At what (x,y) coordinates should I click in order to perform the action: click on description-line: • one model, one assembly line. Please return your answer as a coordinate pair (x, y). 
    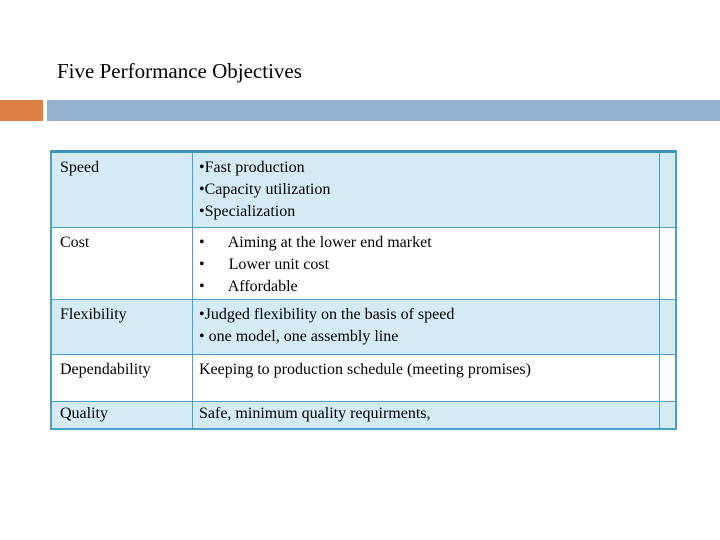
    Looking at the image, I should click on (299, 336).